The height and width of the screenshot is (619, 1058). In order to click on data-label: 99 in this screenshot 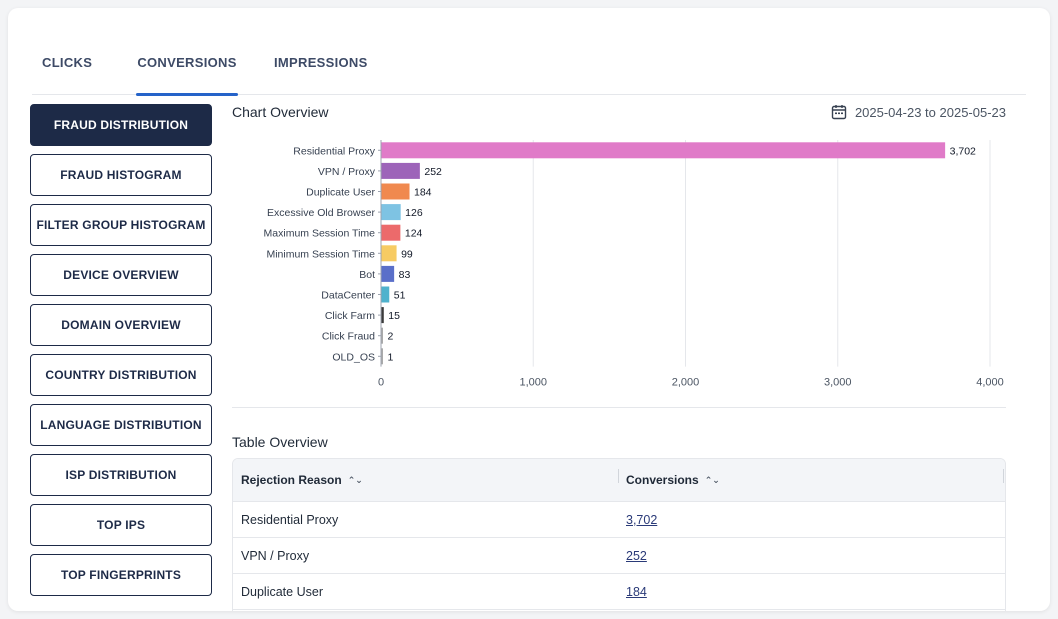, I will do `click(407, 254)`.